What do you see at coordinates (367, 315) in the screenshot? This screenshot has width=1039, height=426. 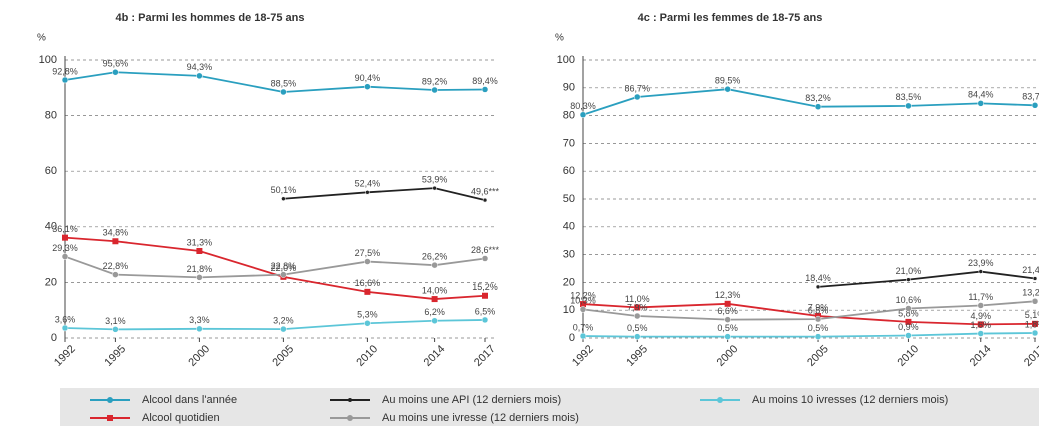 I see `data-label: 5,3%` at bounding box center [367, 315].